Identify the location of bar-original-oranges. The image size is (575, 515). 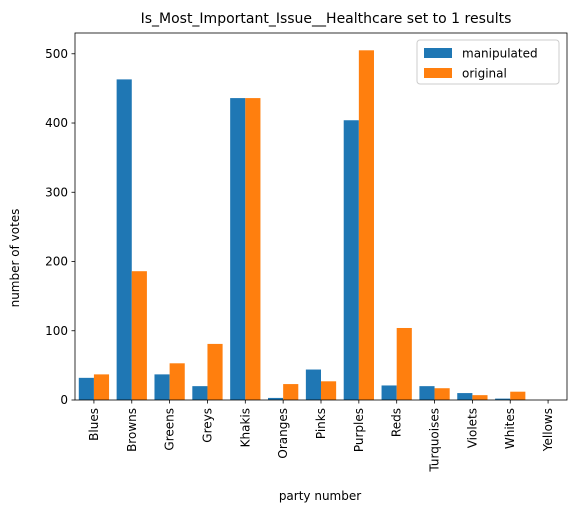
(291, 392).